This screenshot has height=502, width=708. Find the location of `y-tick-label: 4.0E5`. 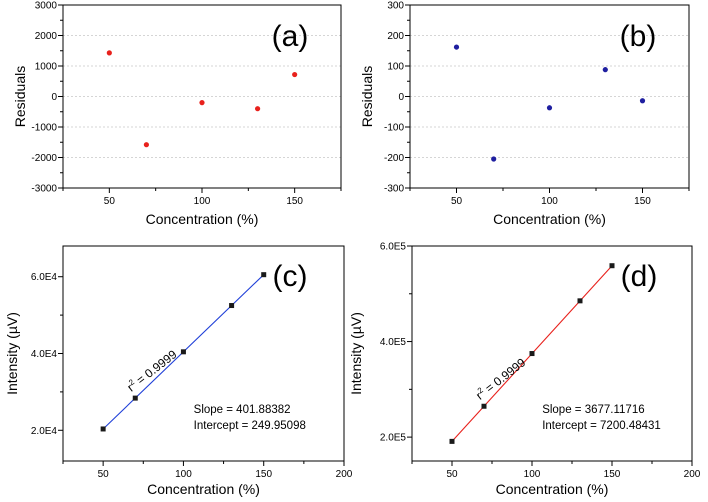

y-tick-label: 4.0E5 is located at coordinates (393, 342).